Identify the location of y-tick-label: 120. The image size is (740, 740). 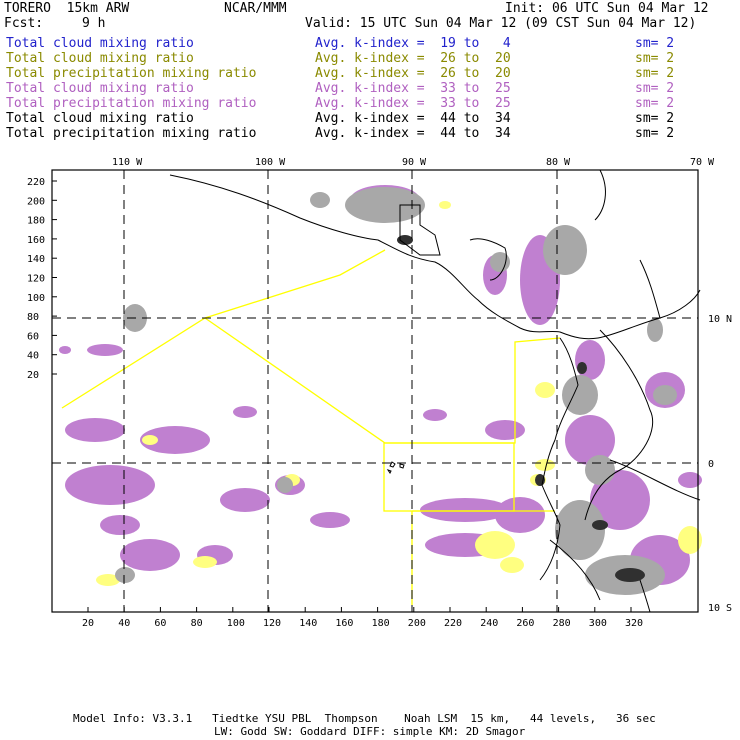
(36, 279).